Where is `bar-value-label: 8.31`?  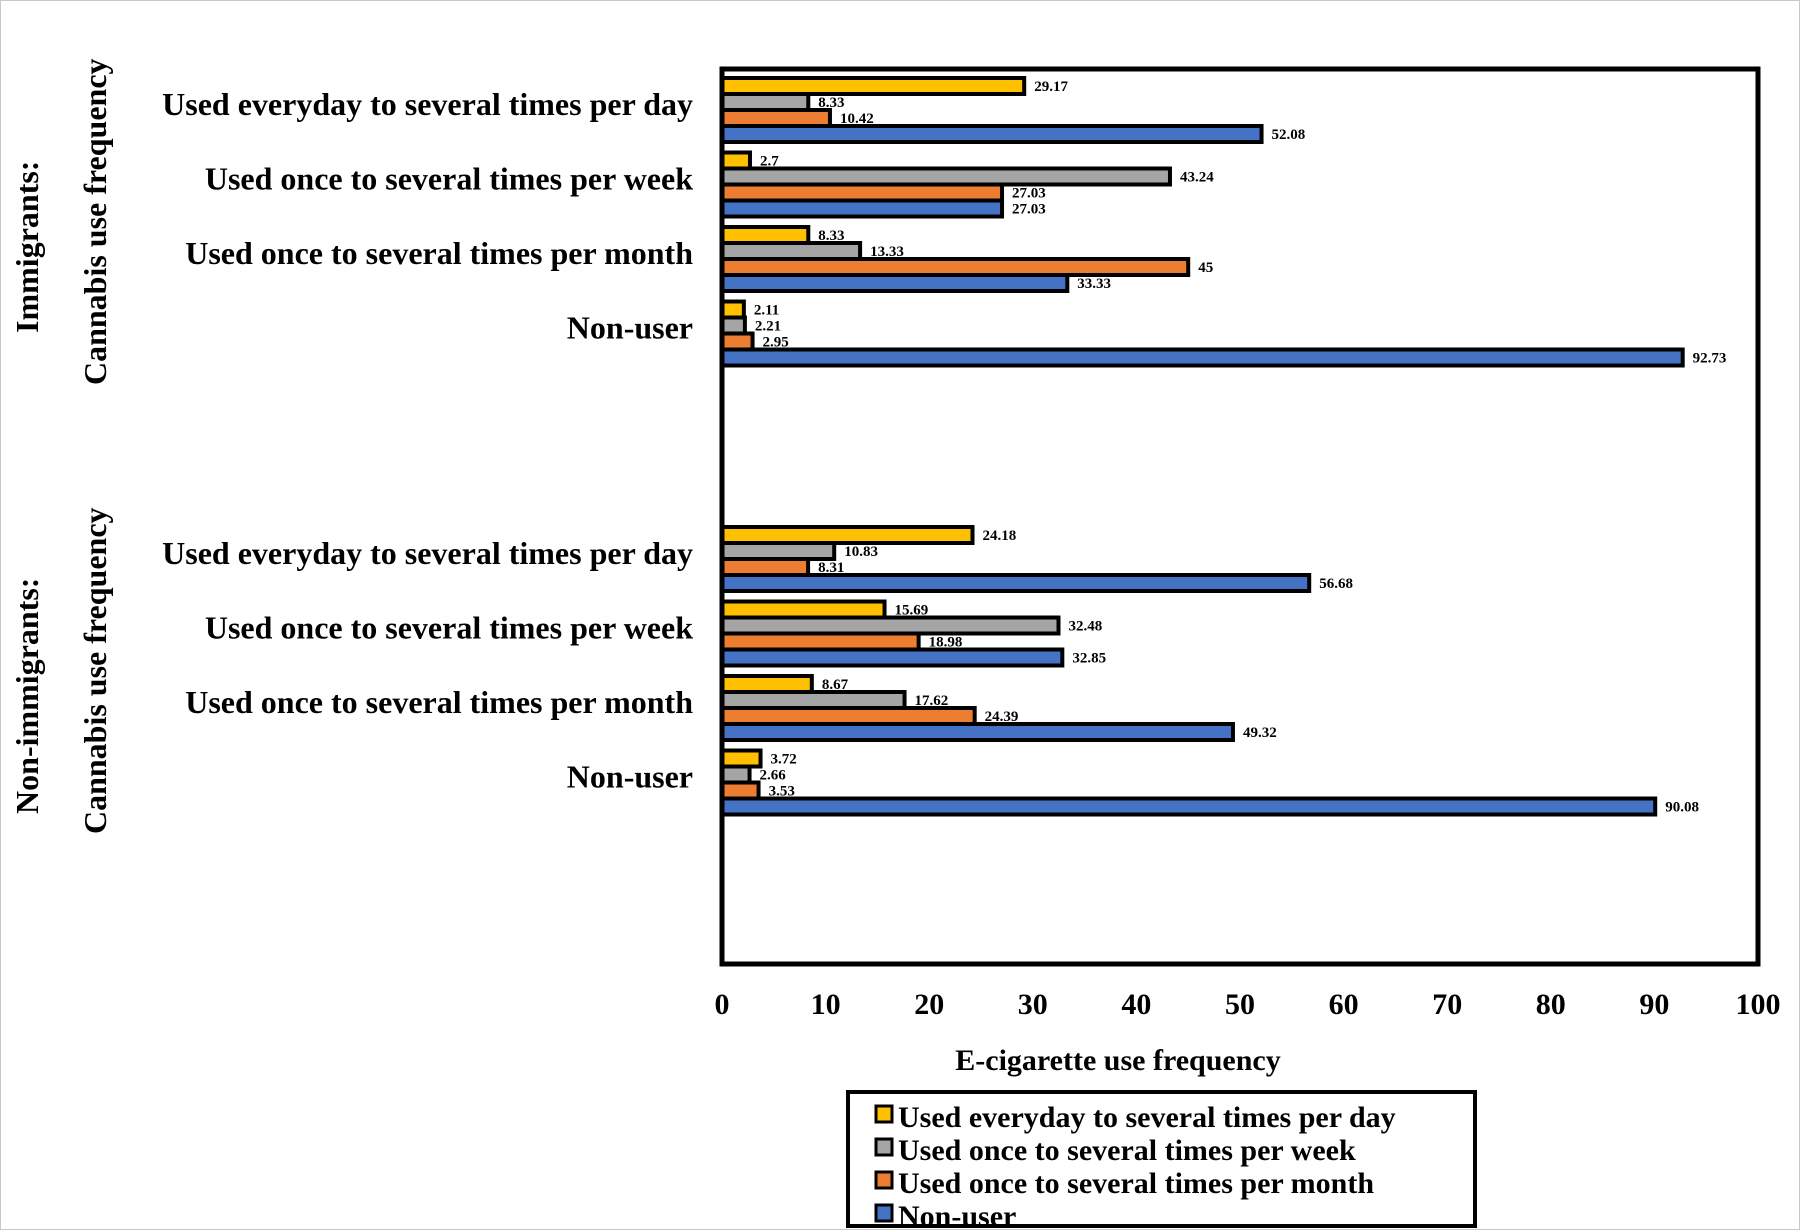 bar-value-label: 8.31 is located at coordinates (831, 568).